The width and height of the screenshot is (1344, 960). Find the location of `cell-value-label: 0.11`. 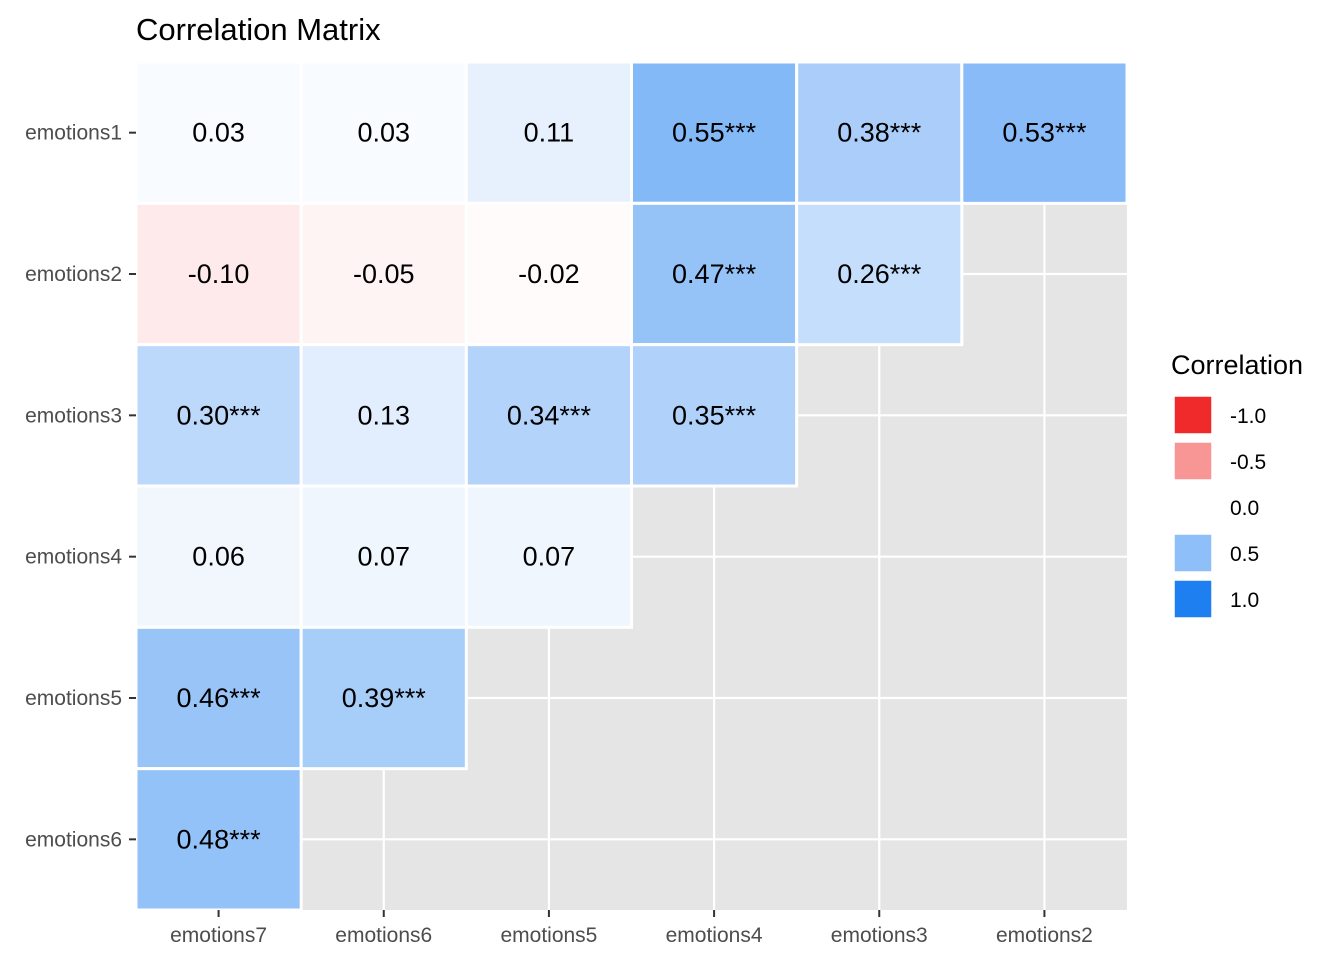

cell-value-label: 0.11 is located at coordinates (549, 133).